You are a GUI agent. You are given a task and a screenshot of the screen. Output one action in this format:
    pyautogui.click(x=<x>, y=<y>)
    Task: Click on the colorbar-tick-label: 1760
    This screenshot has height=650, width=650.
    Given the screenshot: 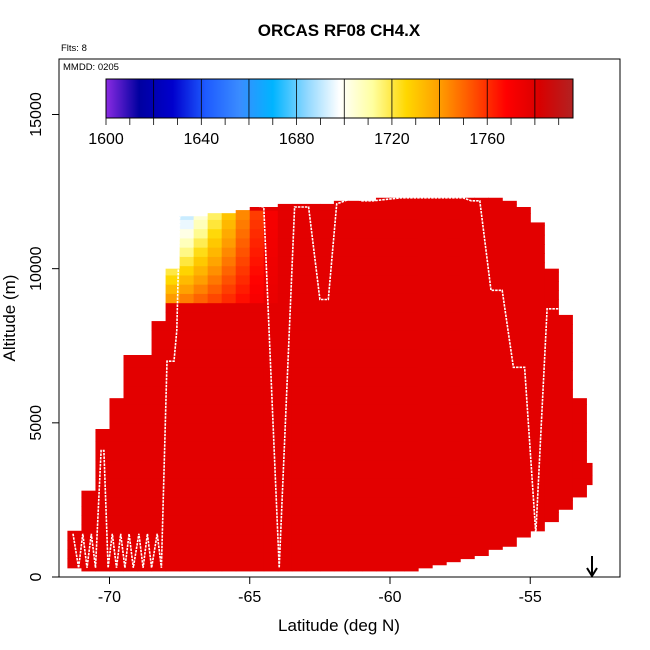 What is the action you would take?
    pyautogui.click(x=487, y=139)
    